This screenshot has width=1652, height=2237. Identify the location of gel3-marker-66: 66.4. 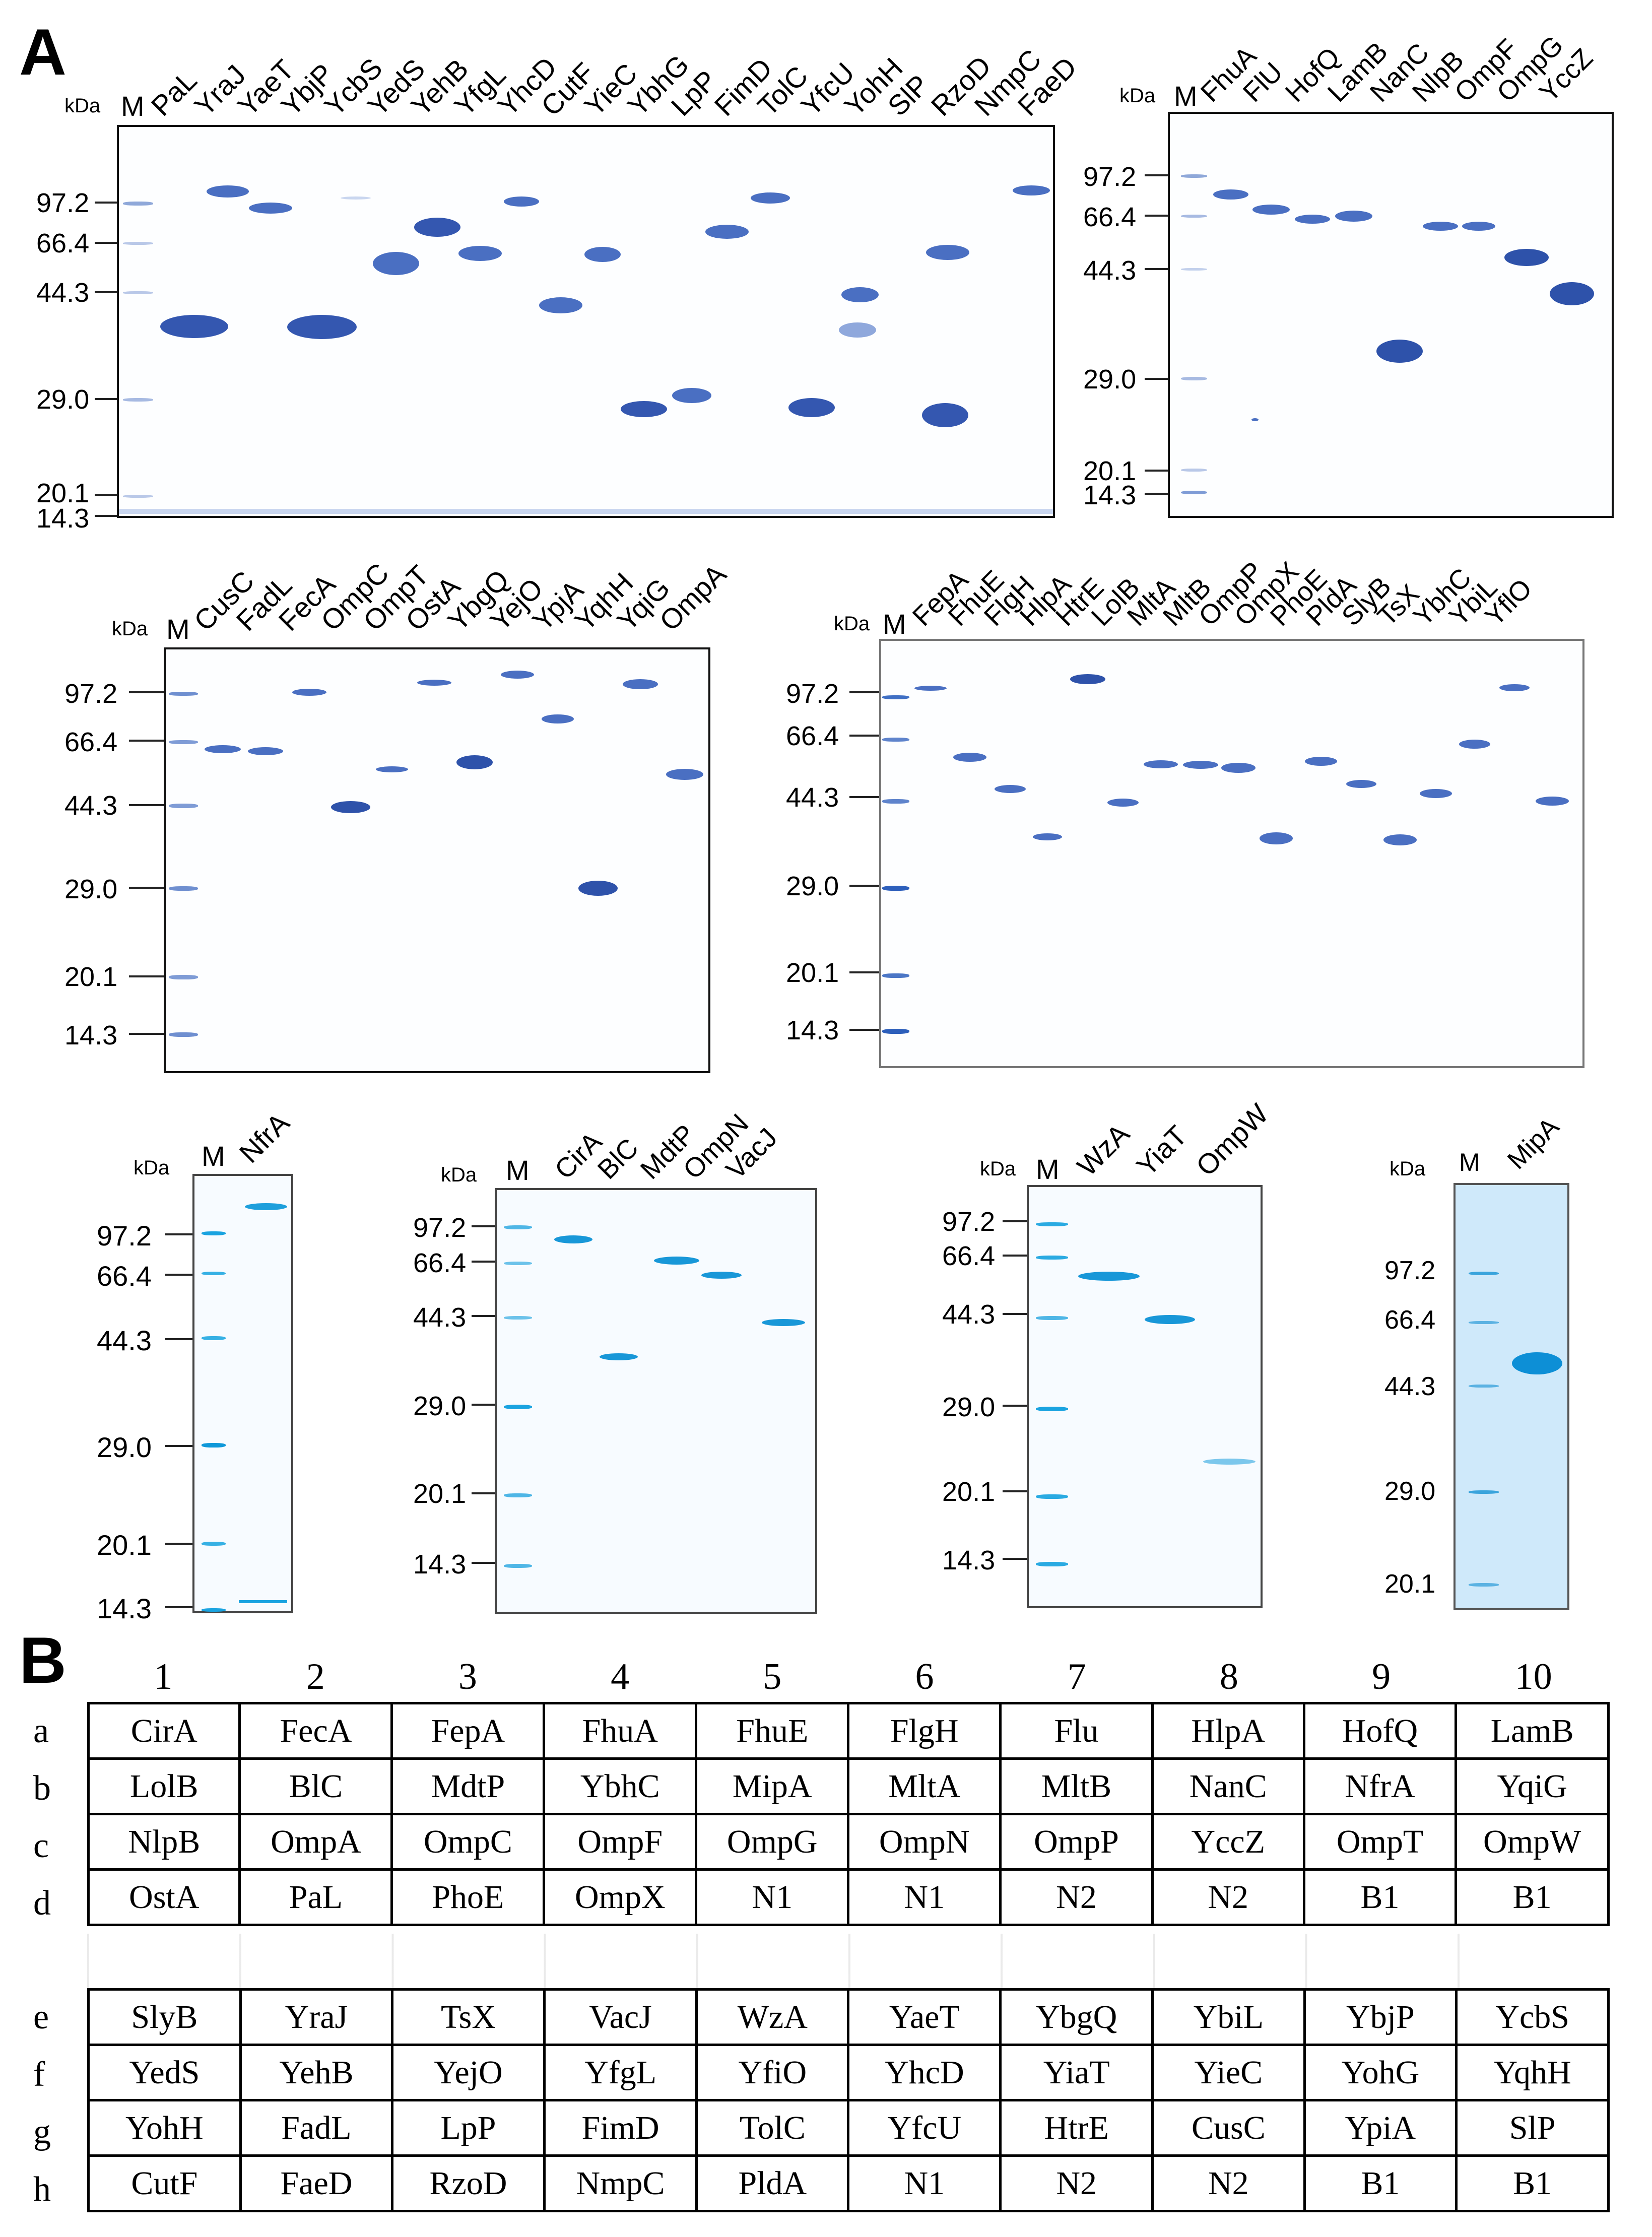
(91, 742).